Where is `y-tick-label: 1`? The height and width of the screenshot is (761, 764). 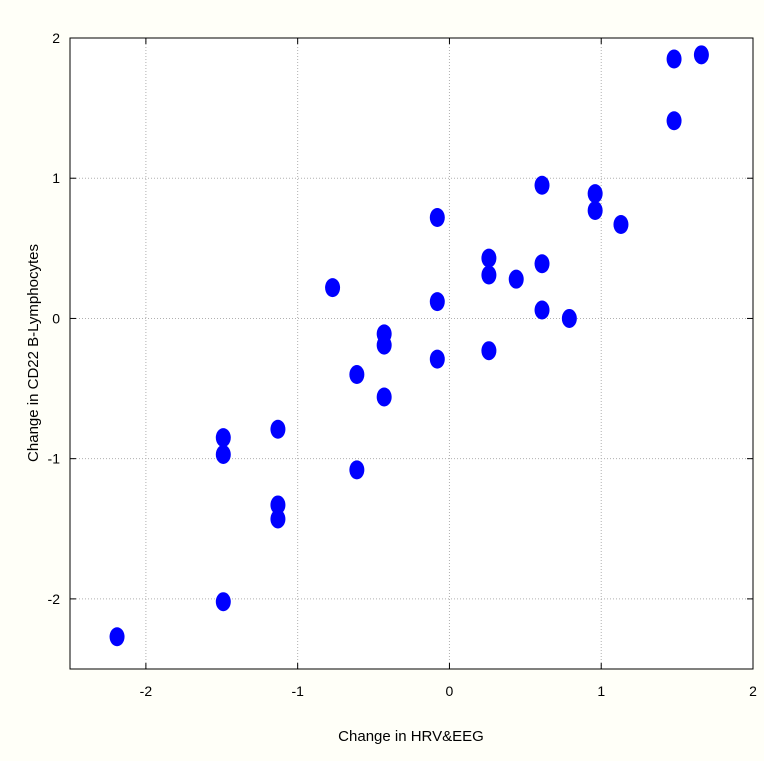
y-tick-label: 1 is located at coordinates (56, 178).